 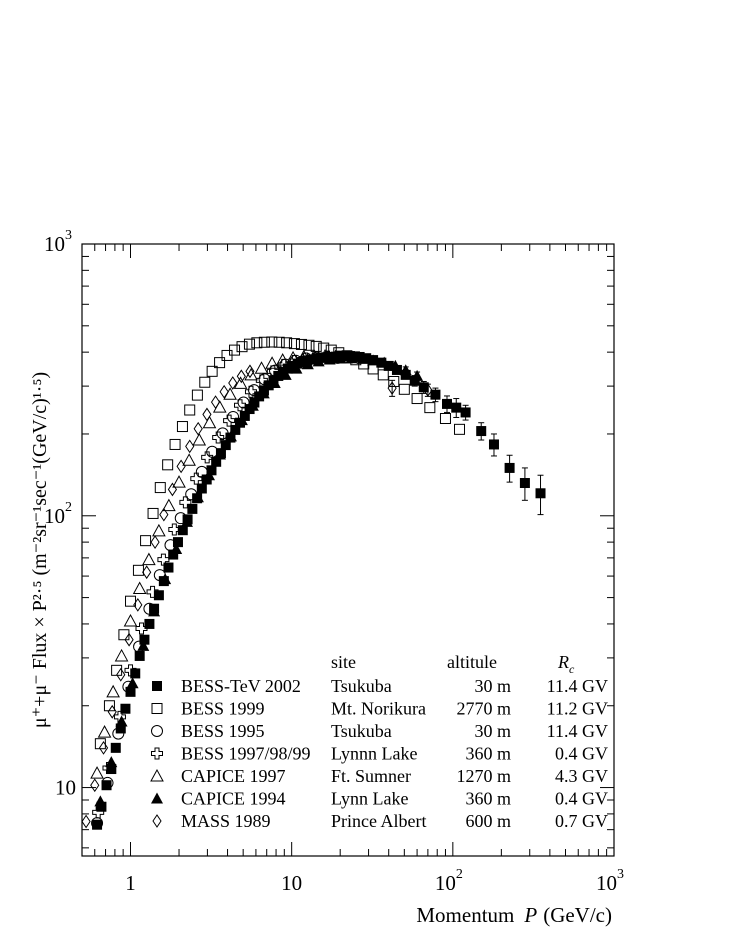 I want to click on legend-altitude: 600 m, so click(x=488, y=821).